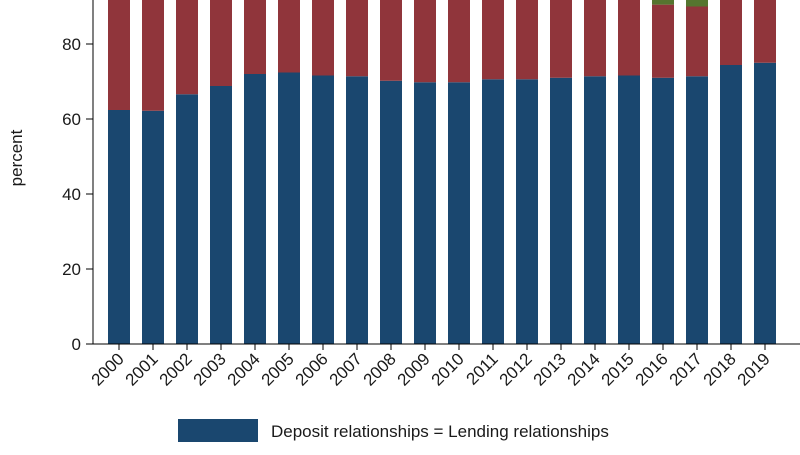  Describe the element at coordinates (71, 44) in the screenshot. I see `y-tick-label-80: 80` at that location.